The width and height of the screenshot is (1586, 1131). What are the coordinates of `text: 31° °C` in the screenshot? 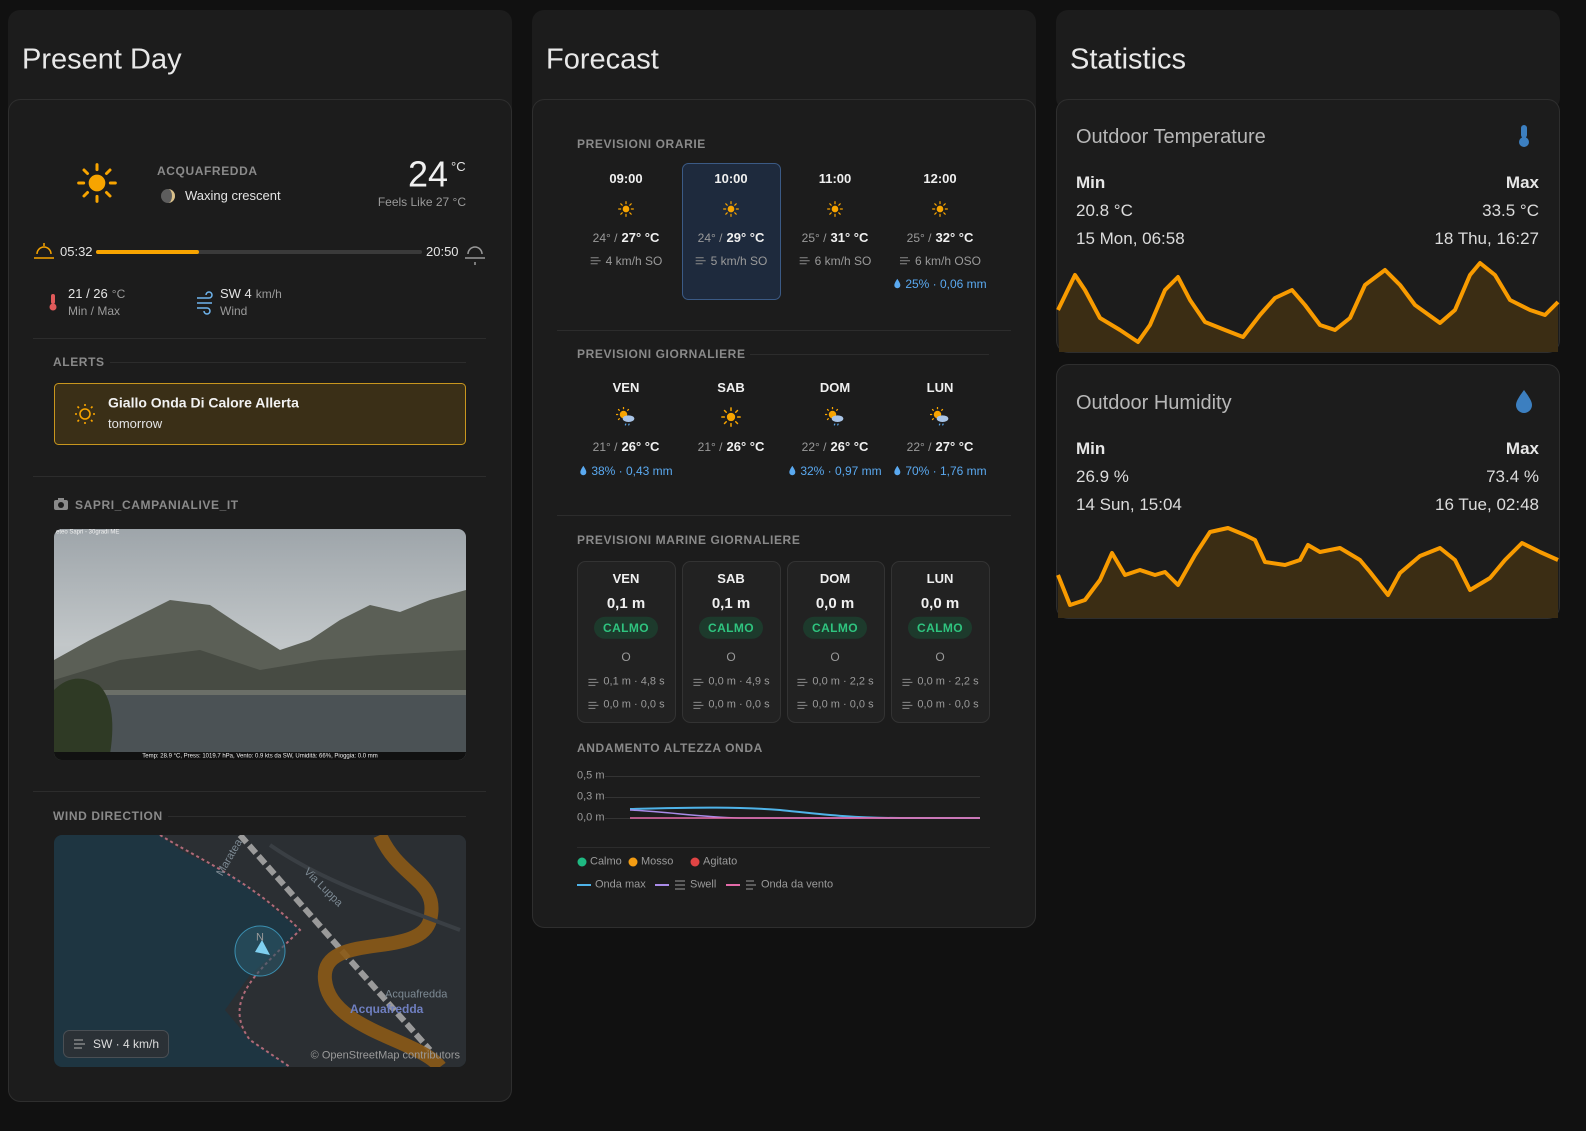 It's located at (849, 238).